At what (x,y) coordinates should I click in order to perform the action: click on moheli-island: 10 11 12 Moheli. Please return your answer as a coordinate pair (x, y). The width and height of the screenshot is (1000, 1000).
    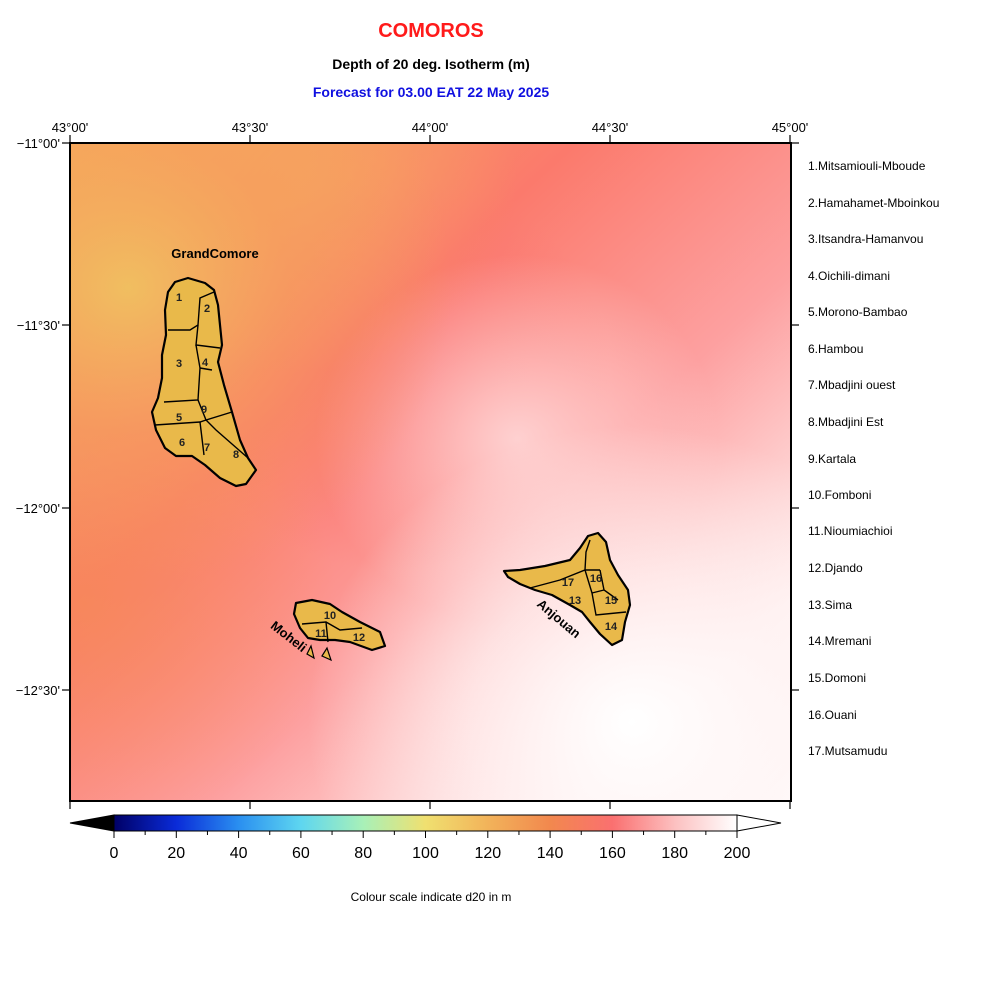
    Looking at the image, I should click on (327, 630).